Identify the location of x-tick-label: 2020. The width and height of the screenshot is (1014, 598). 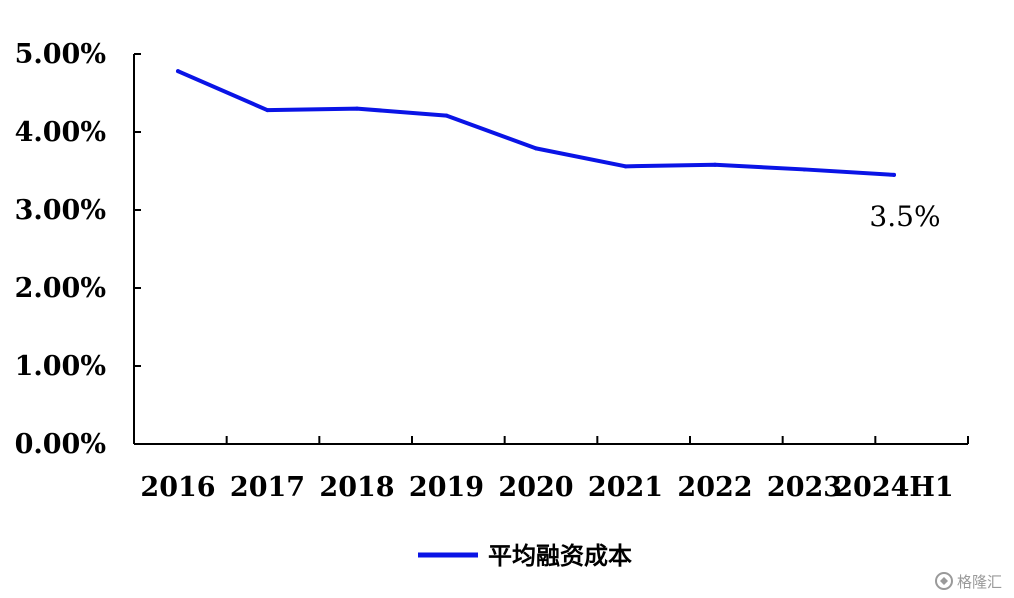
(535, 487).